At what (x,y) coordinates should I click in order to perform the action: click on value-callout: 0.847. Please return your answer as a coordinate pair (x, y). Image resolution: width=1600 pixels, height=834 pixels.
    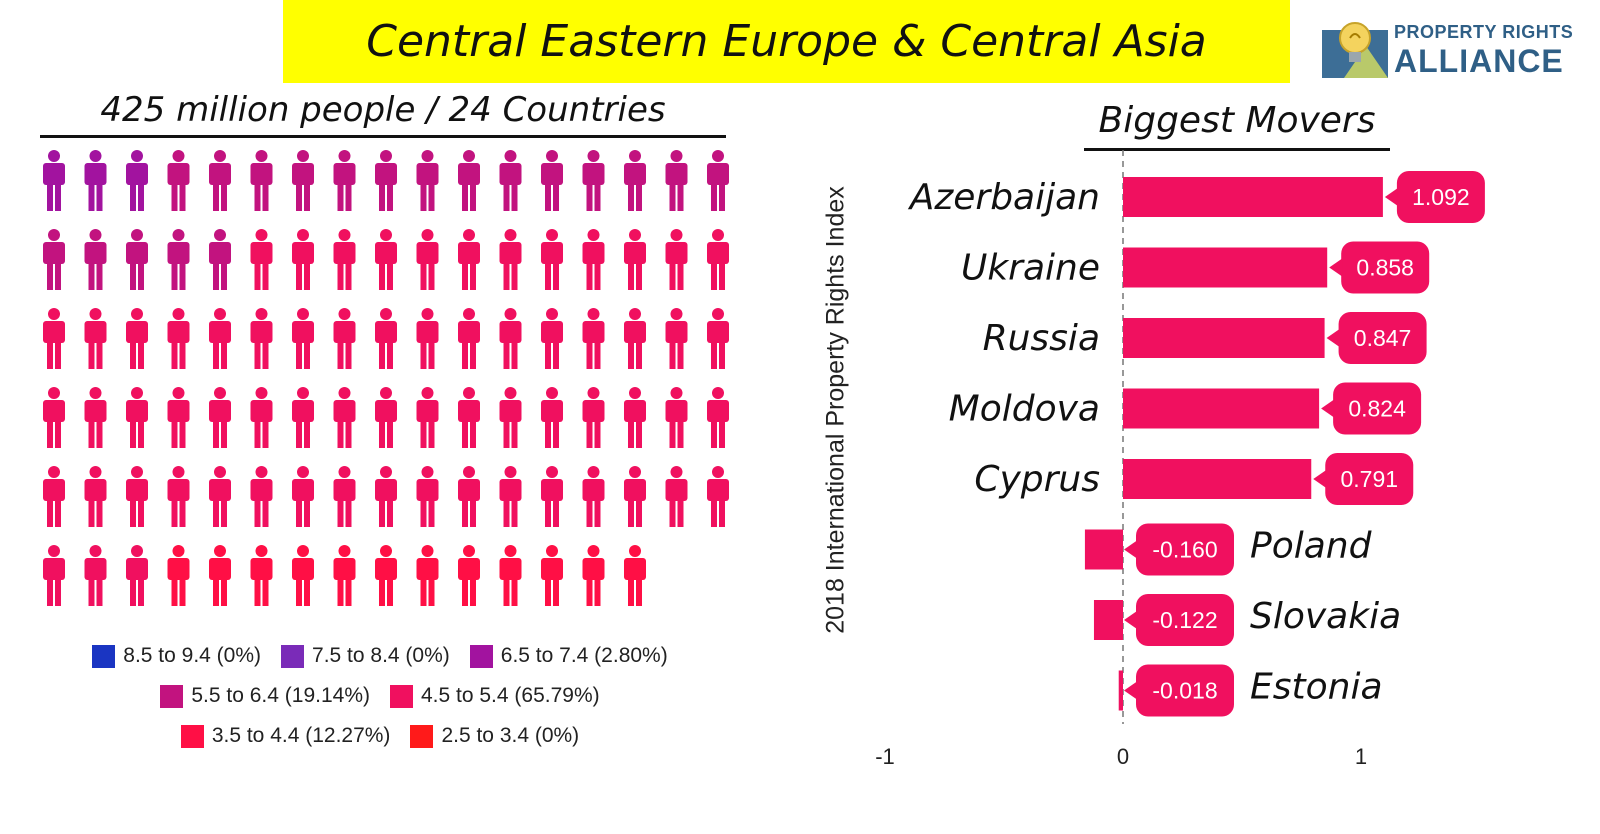
    Looking at the image, I should click on (1376, 338).